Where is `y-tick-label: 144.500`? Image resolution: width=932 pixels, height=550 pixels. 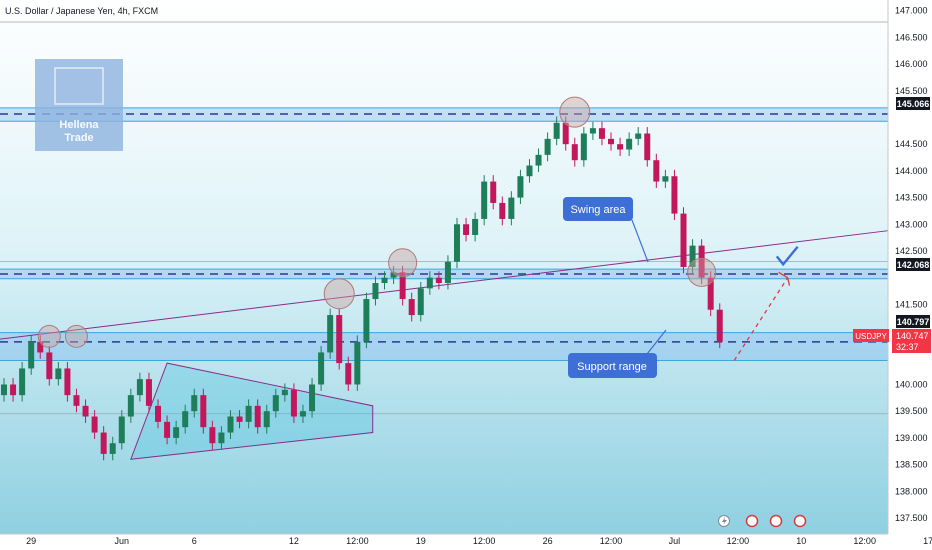 y-tick-label: 144.500 is located at coordinates (911, 144).